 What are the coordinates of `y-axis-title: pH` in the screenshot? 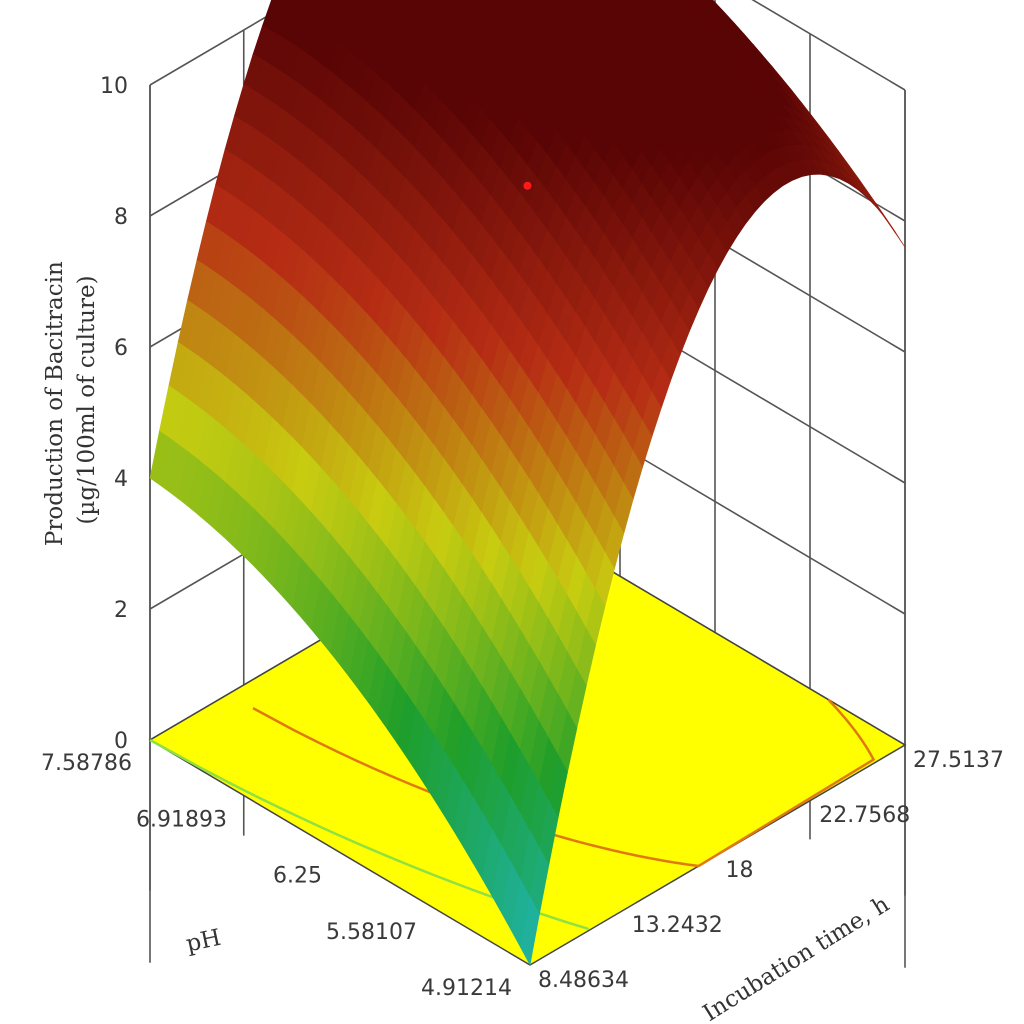 It's located at (203, 941).